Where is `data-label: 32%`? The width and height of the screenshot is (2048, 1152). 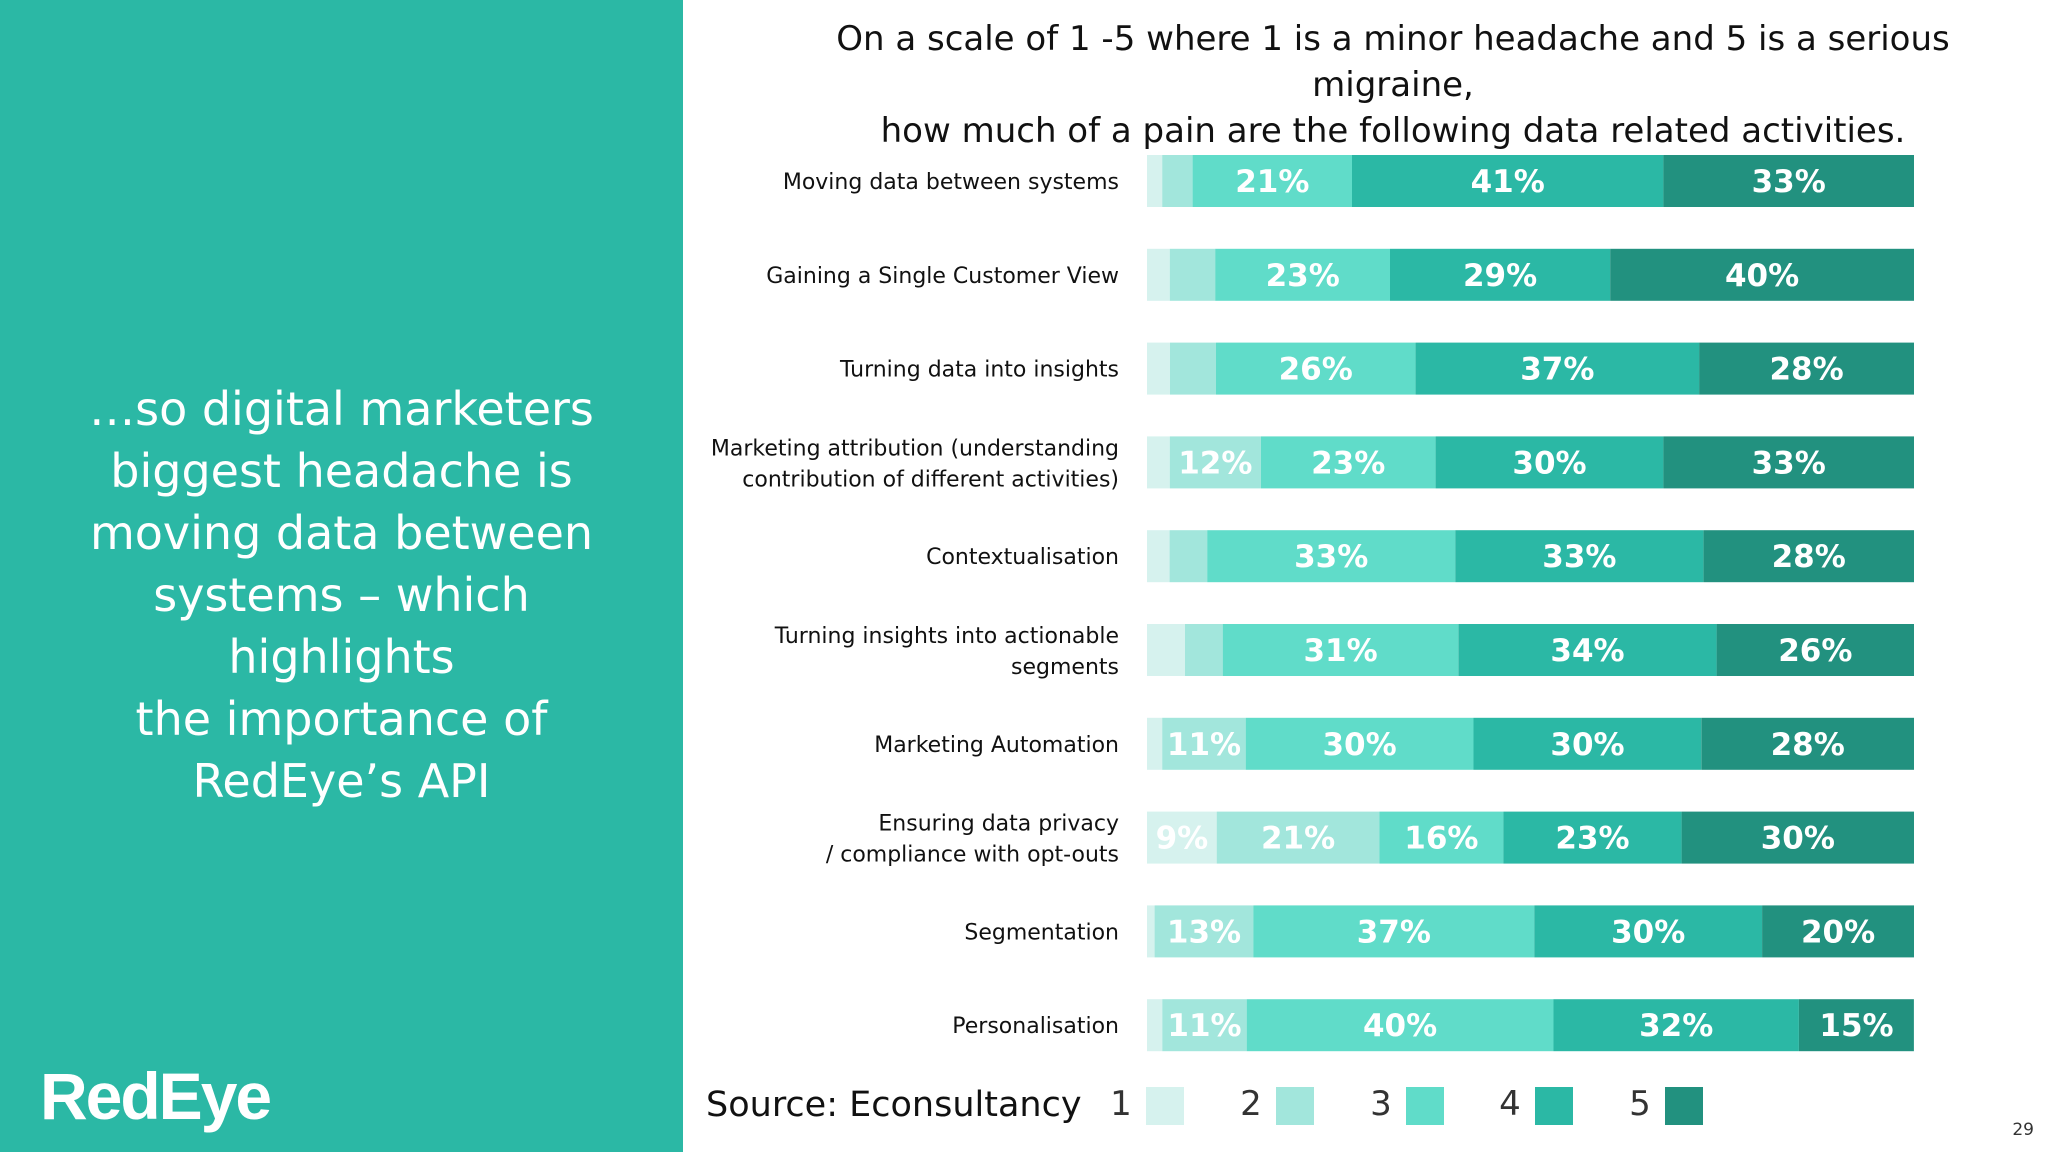
data-label: 32% is located at coordinates (1676, 1026).